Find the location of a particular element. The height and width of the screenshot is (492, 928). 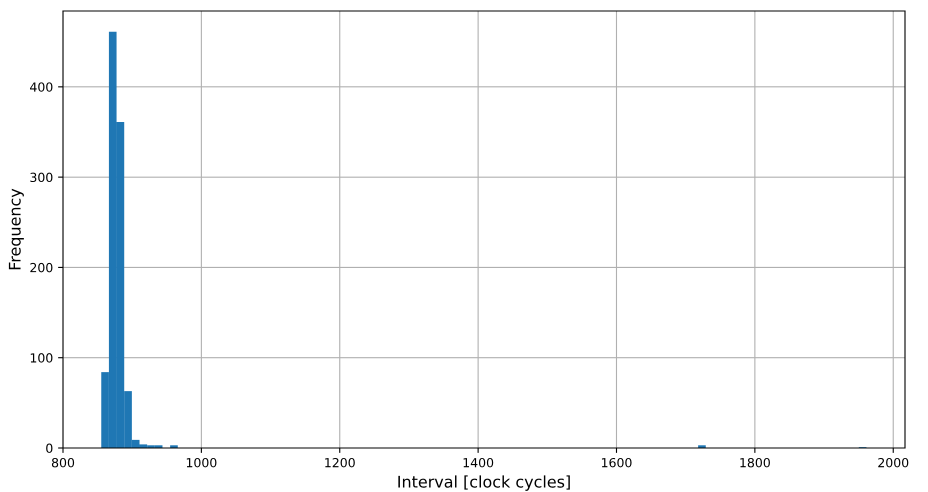

x-tick-label: 2000 is located at coordinates (893, 463).